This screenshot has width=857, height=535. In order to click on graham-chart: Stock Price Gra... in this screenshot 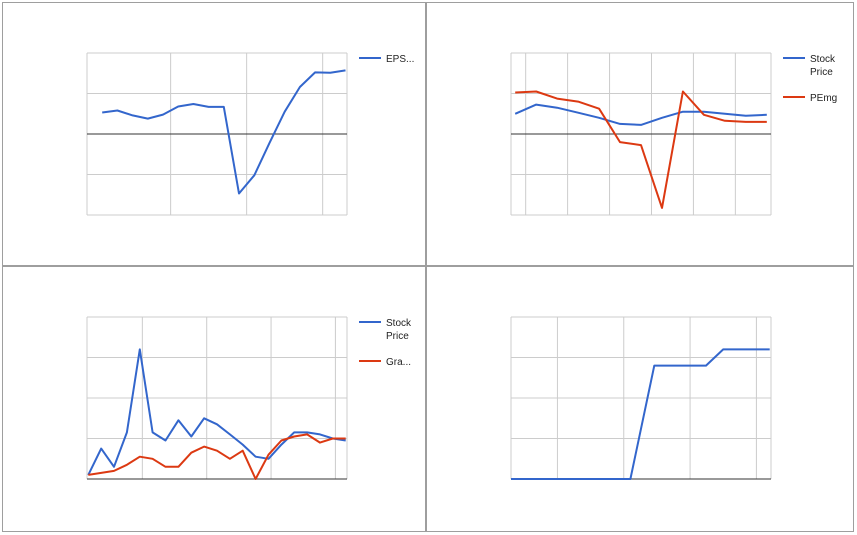, I will do `click(249, 398)`.